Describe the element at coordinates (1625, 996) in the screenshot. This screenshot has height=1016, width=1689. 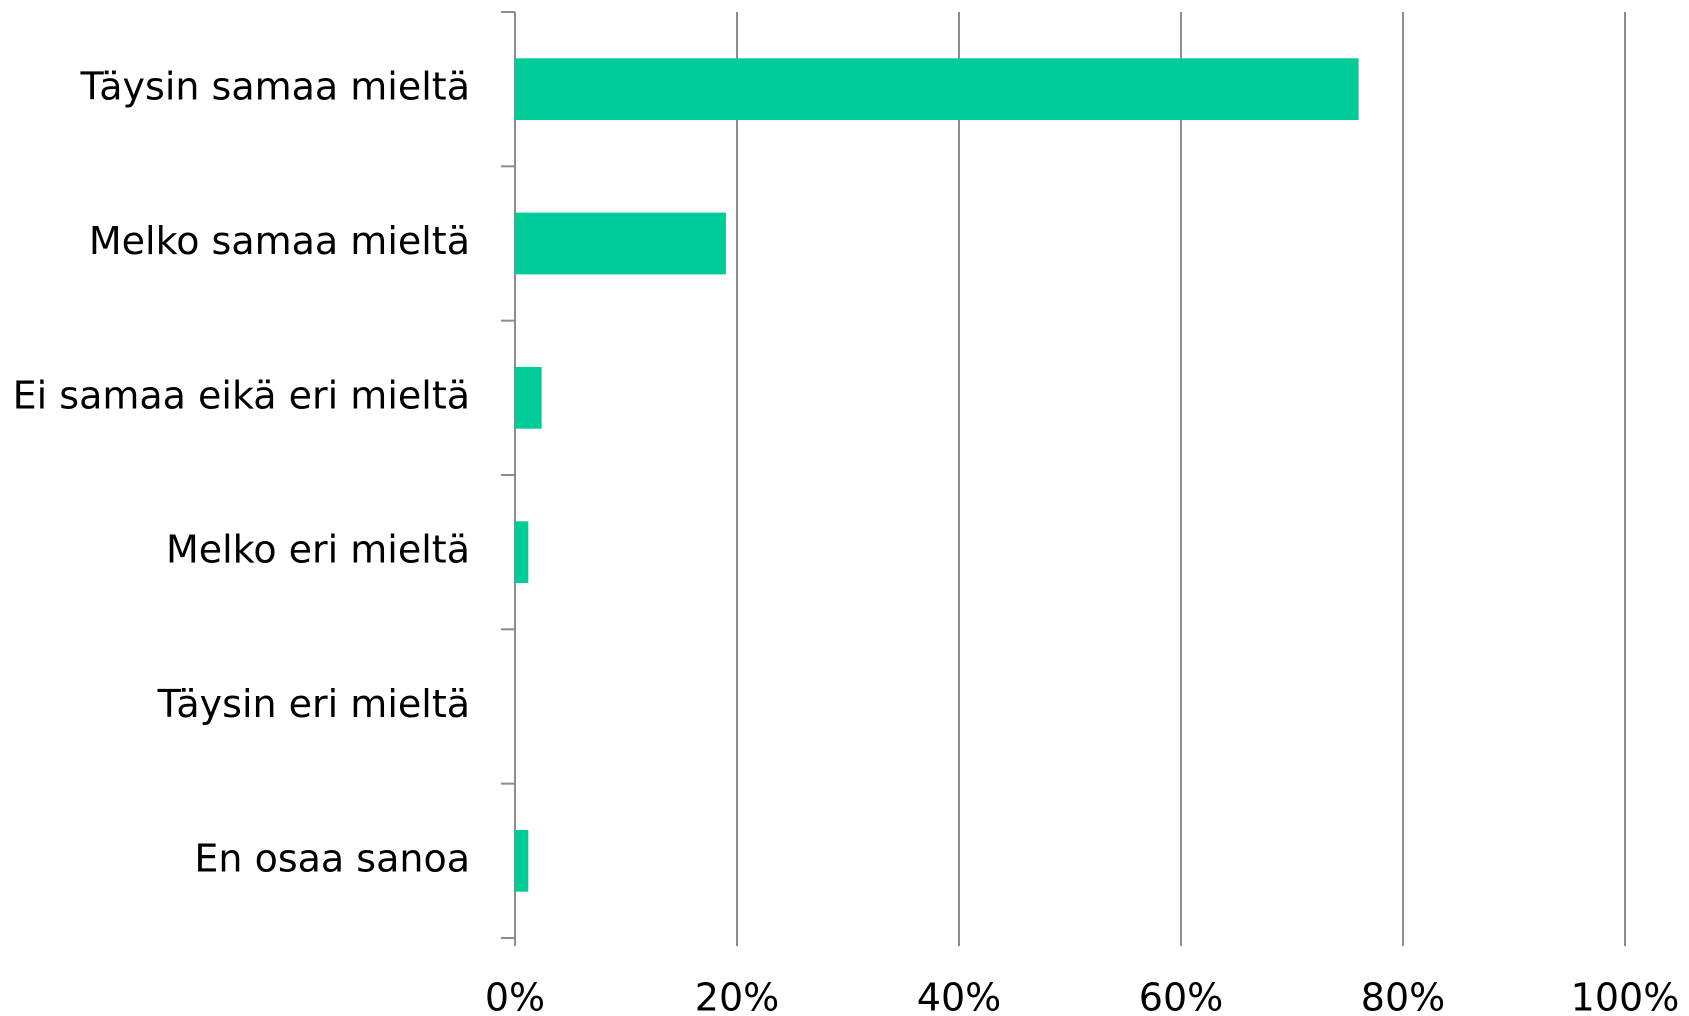
I see `x-tick-label: 100%` at that location.